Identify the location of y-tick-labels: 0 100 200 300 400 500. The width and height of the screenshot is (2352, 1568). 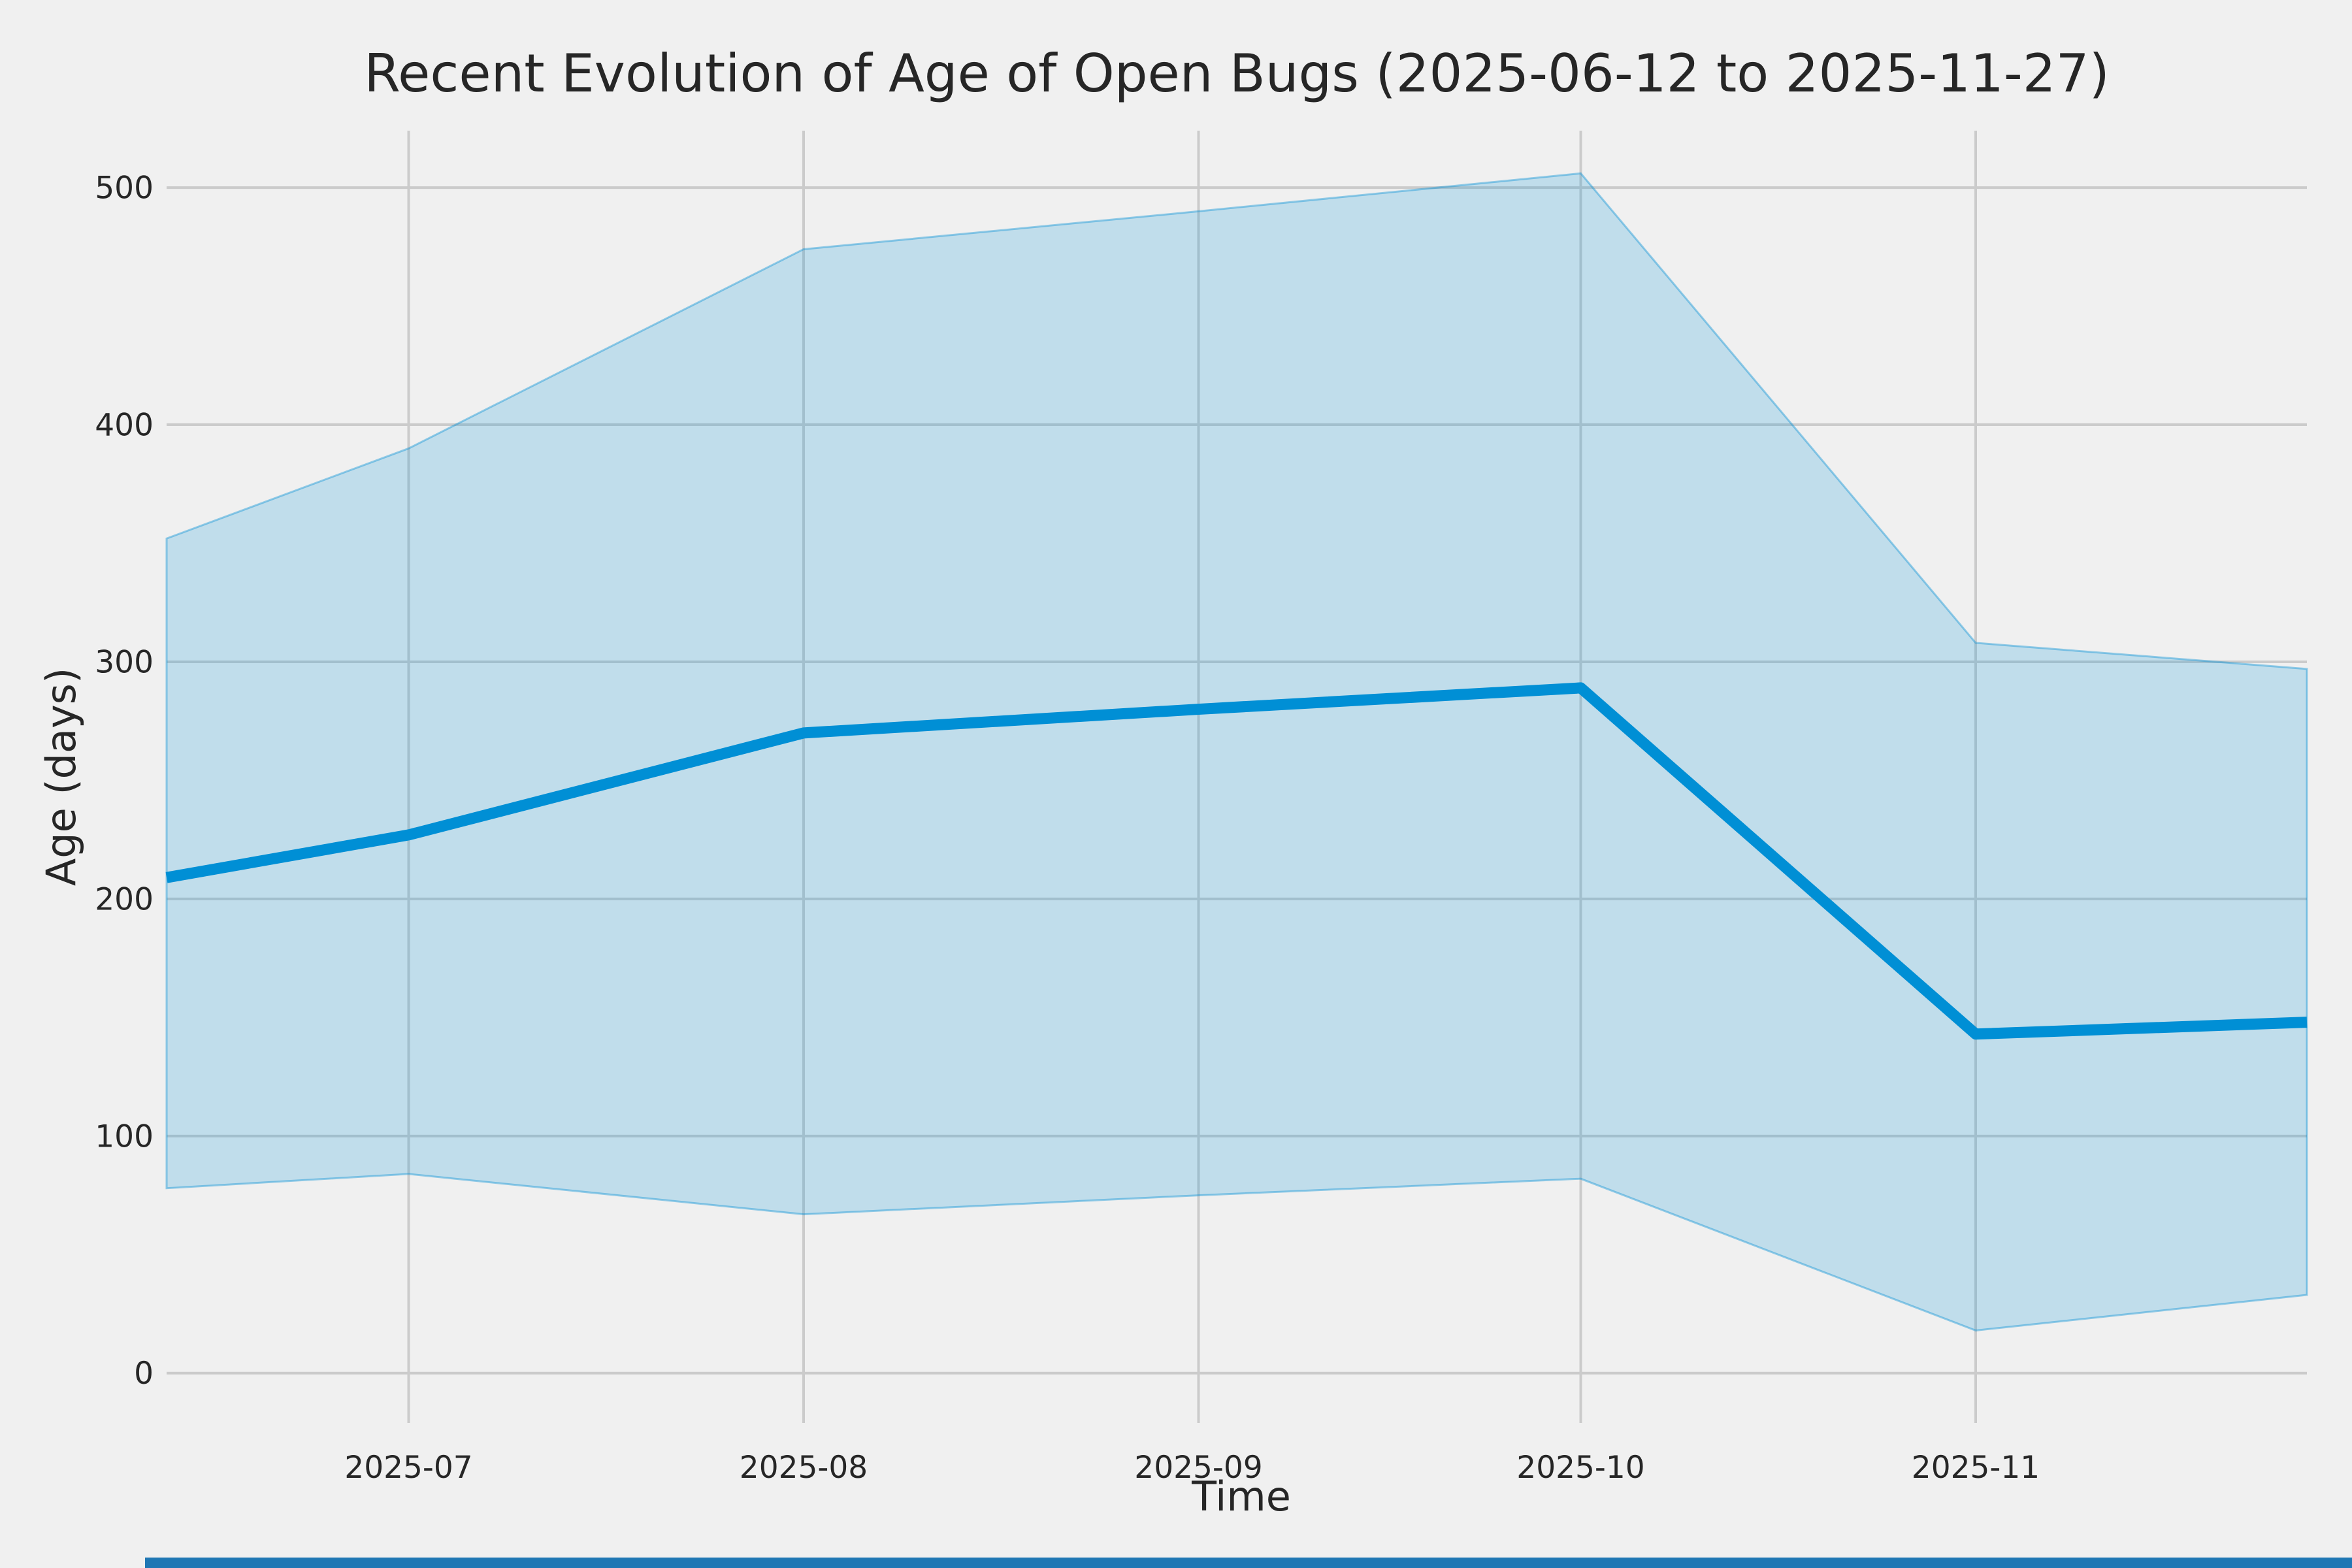
(124, 781).